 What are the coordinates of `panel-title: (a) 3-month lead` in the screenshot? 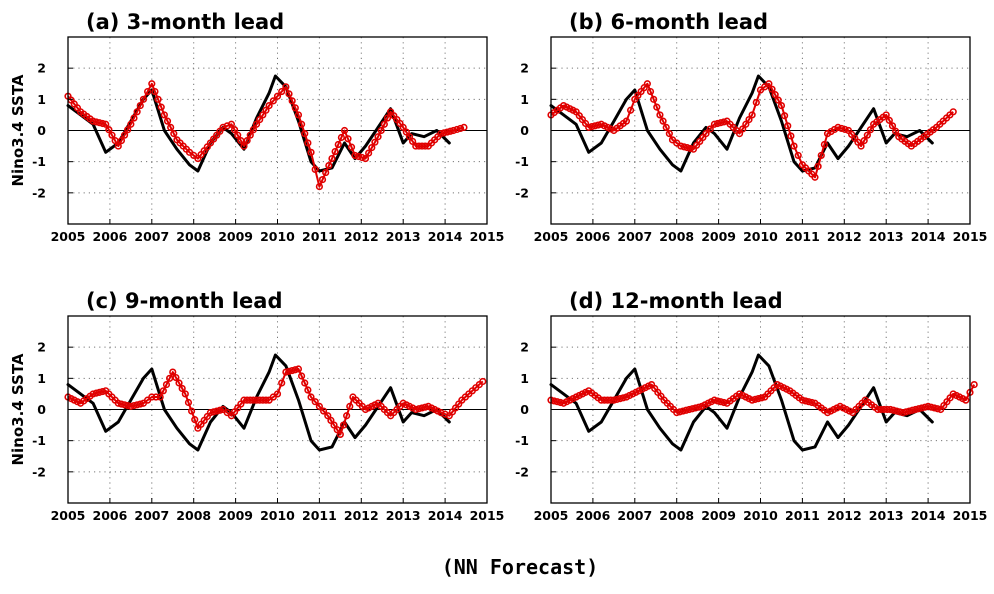 It's located at (185, 22).